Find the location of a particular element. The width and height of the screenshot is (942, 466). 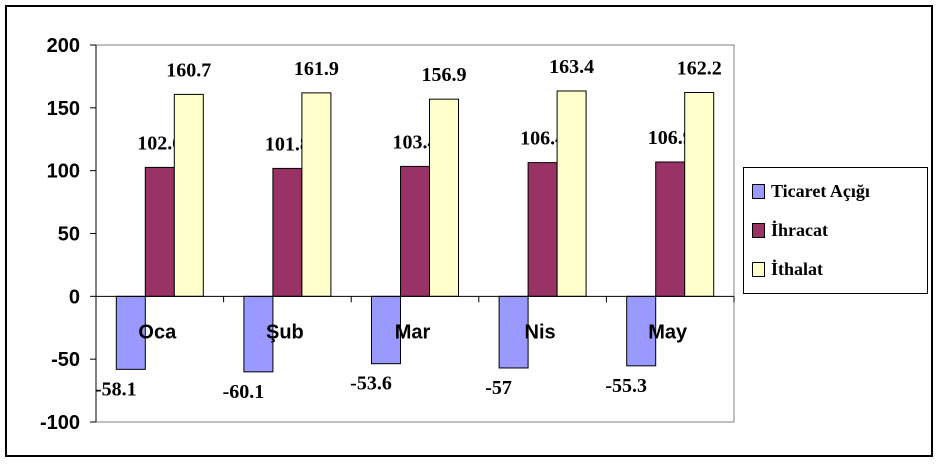

legend-swatch-ithalat is located at coordinates (758, 269).